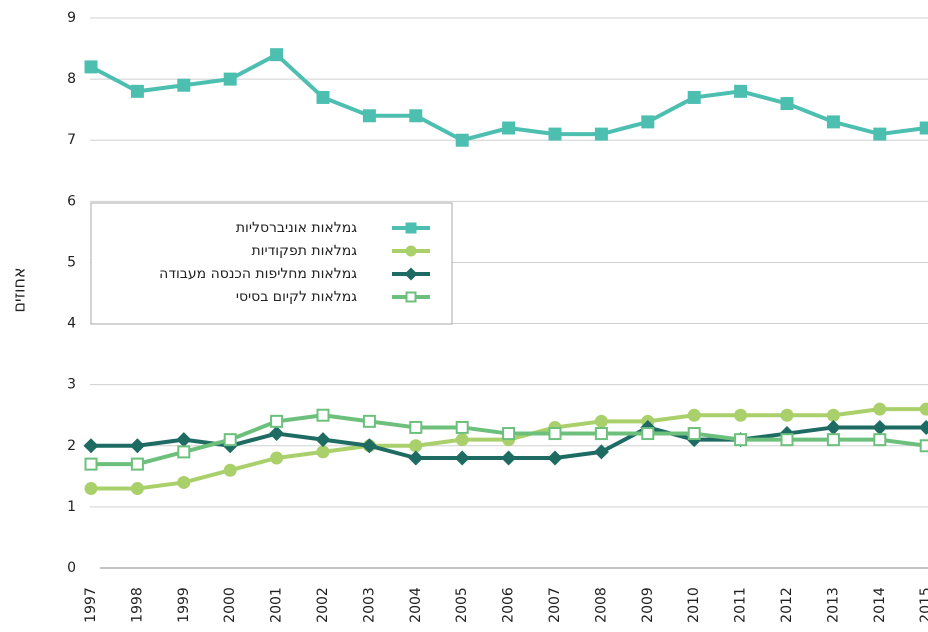  Describe the element at coordinates (71, 262) in the screenshot. I see `y-tick-label: 5` at that location.